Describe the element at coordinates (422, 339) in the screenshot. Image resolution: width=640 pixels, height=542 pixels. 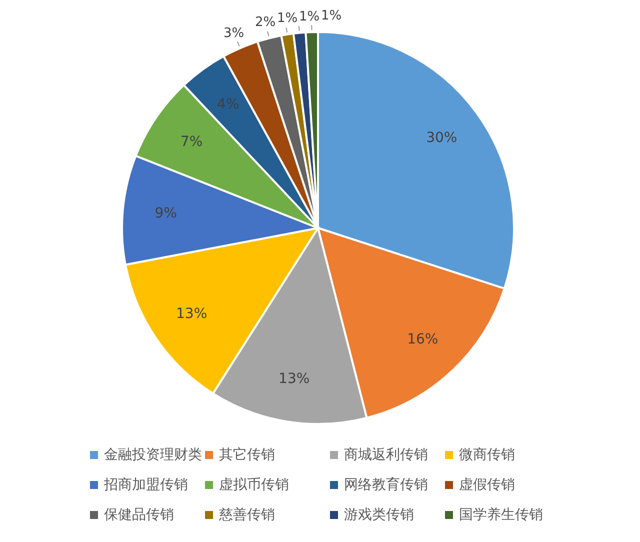
I see `data-label: 16%` at that location.